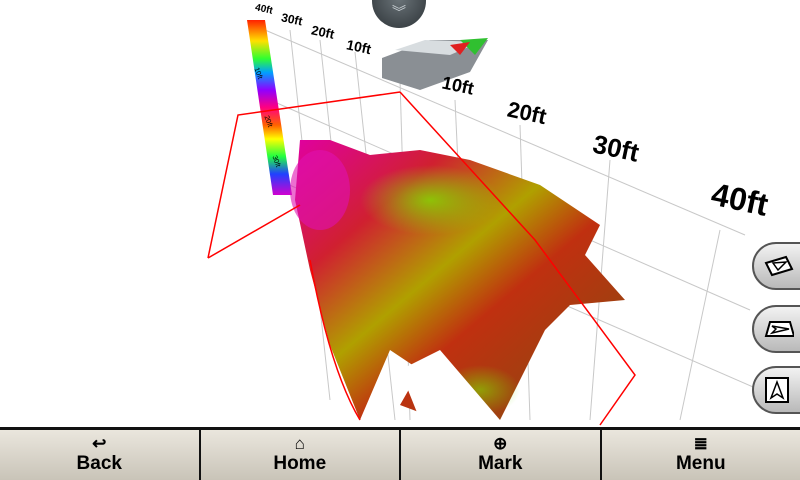 This screenshot has height=480, width=800. What do you see at coordinates (99, 443) in the screenshot?
I see `back-arrow-icon: ↩` at bounding box center [99, 443].